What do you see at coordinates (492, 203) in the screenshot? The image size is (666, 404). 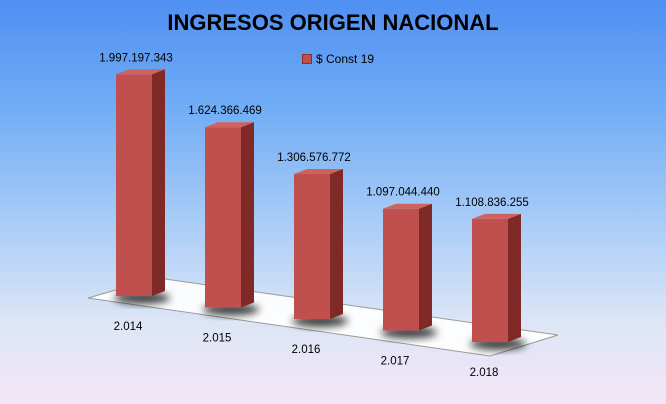 I see `data-label: 1.108.836.255` at bounding box center [492, 203].